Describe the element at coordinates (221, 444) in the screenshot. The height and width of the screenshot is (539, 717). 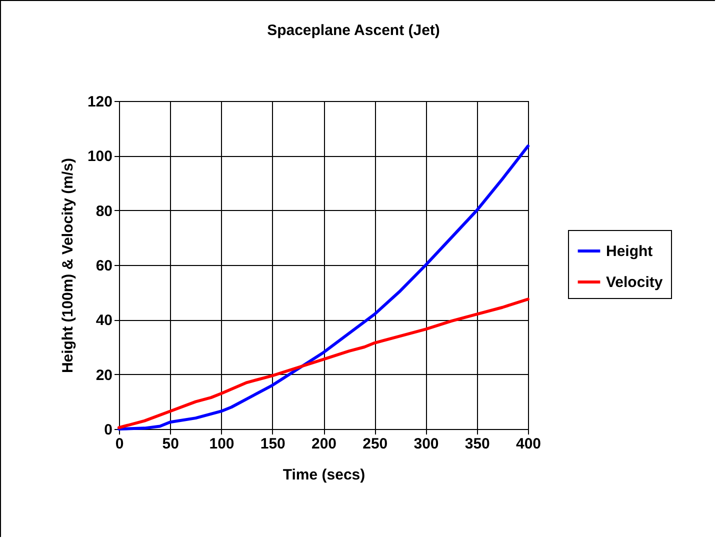
I see `x-tick-label: 100` at that location.